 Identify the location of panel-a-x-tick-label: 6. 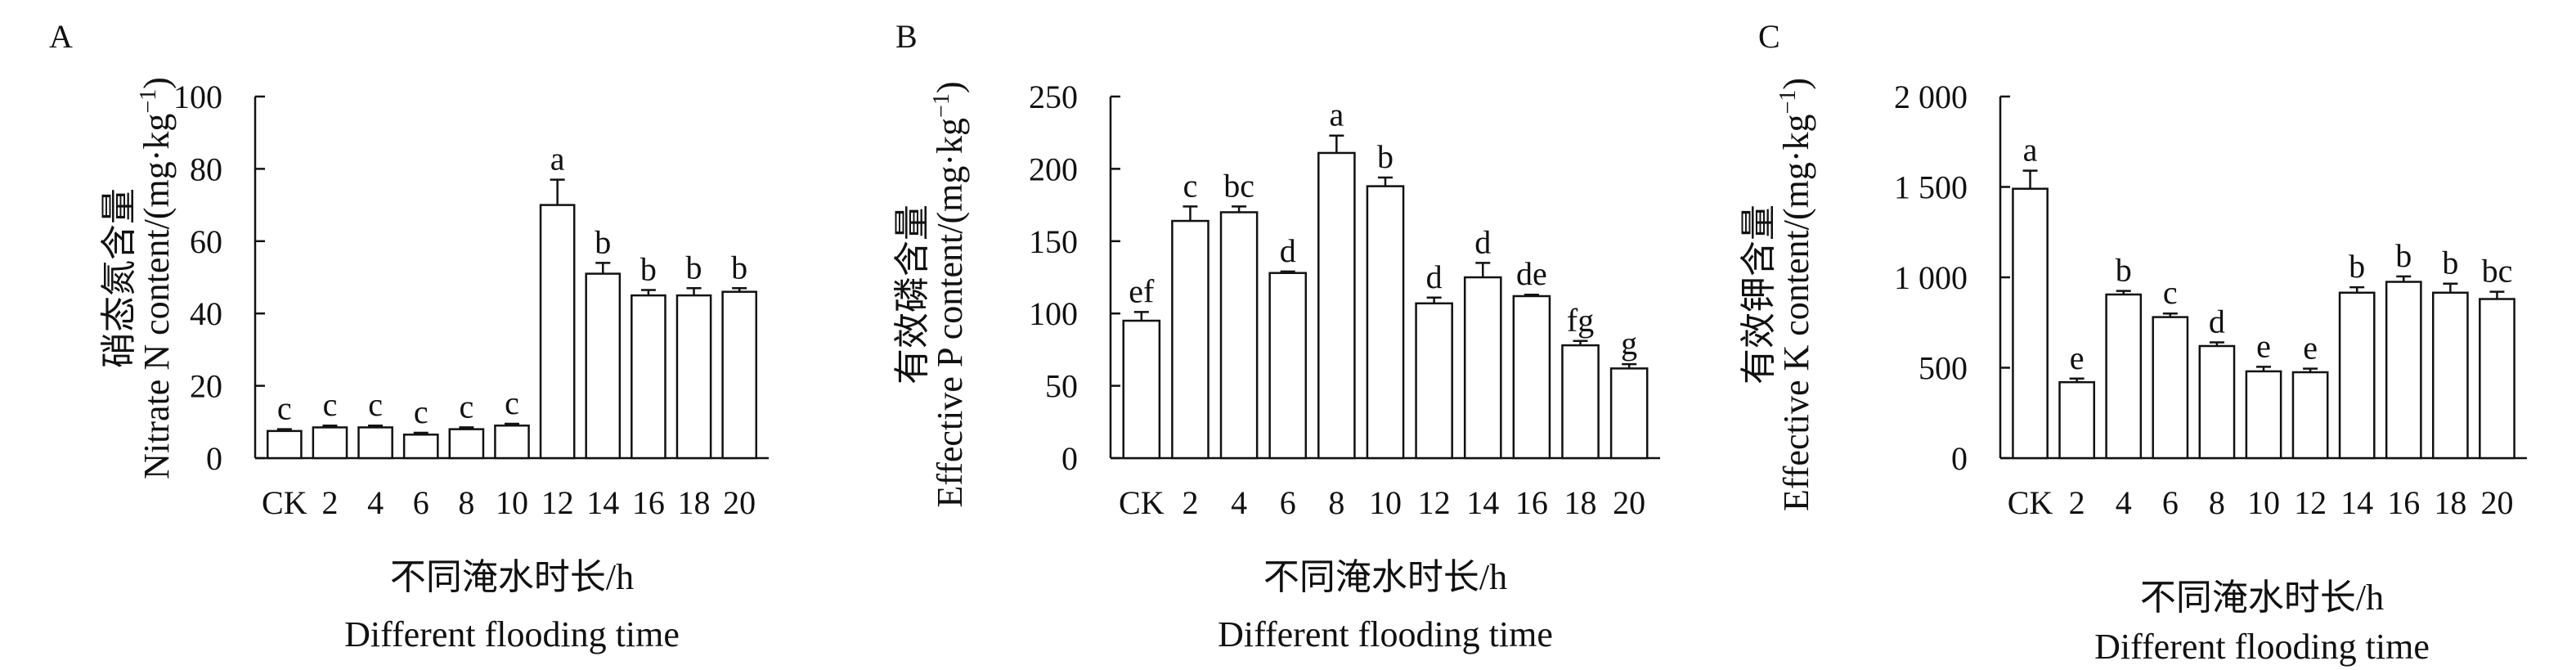
(421, 502).